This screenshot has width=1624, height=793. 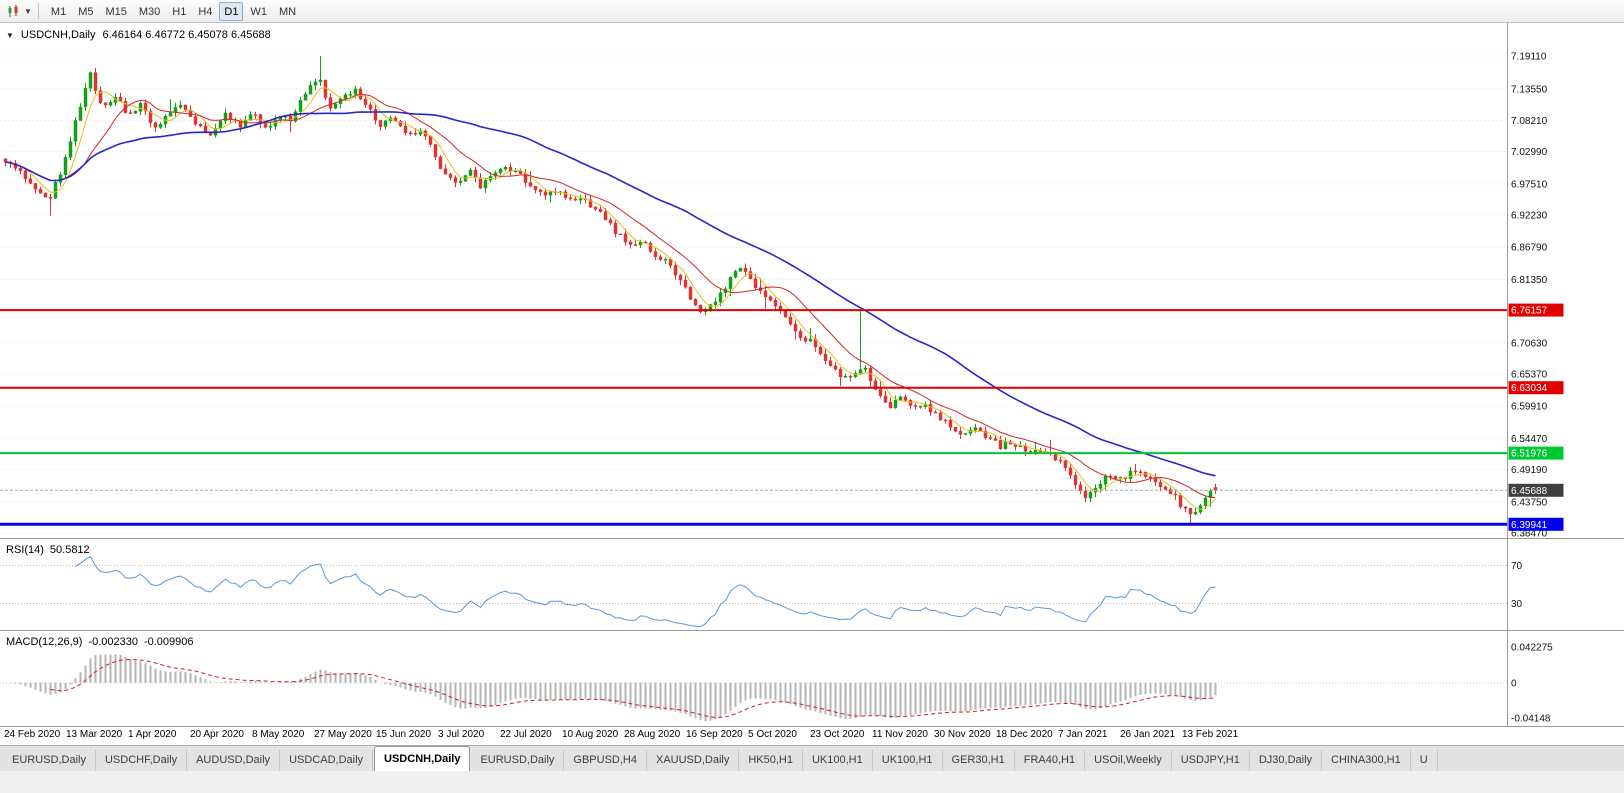 What do you see at coordinates (234, 760) in the screenshot?
I see `tab-2-audusd-daily: AUDUSD,Daily` at bounding box center [234, 760].